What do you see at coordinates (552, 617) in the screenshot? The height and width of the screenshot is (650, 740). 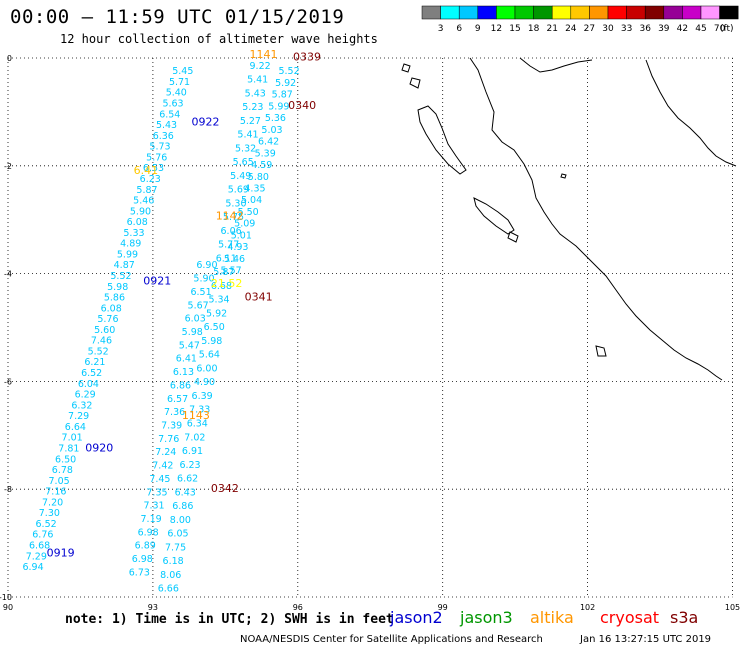 I see `satellite-label-altika: altika` at bounding box center [552, 617].